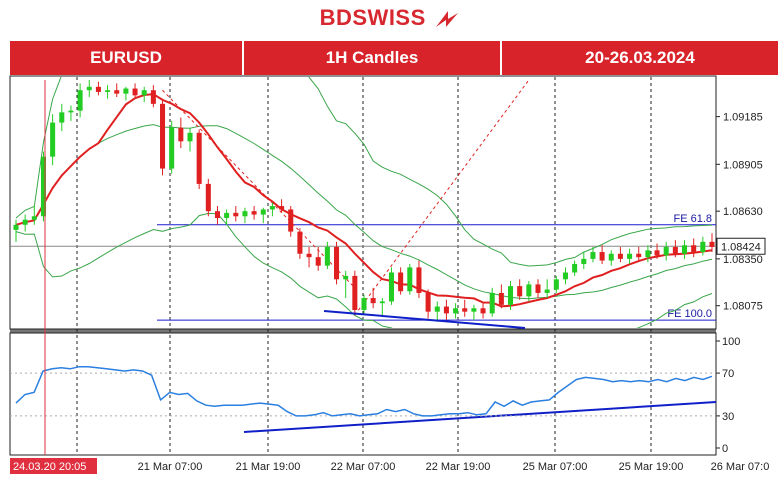  What do you see at coordinates (651, 467) in the screenshot?
I see `time-label: 25 Mar 19:00` at bounding box center [651, 467].